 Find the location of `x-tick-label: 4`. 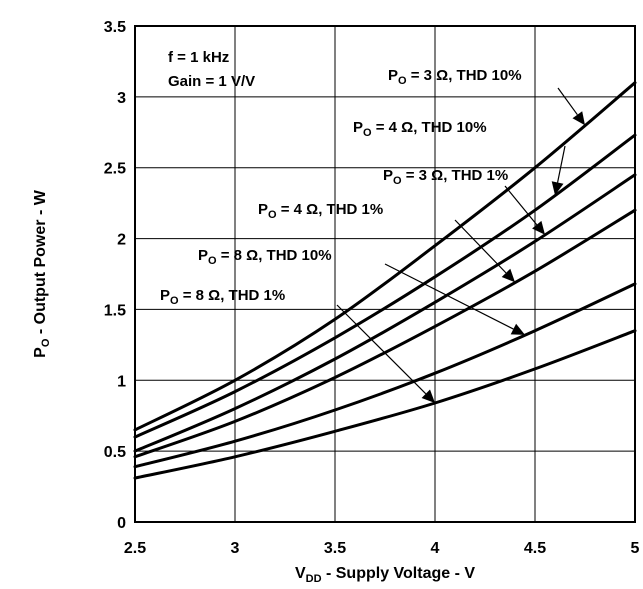

x-tick-label: 4 is located at coordinates (435, 548).